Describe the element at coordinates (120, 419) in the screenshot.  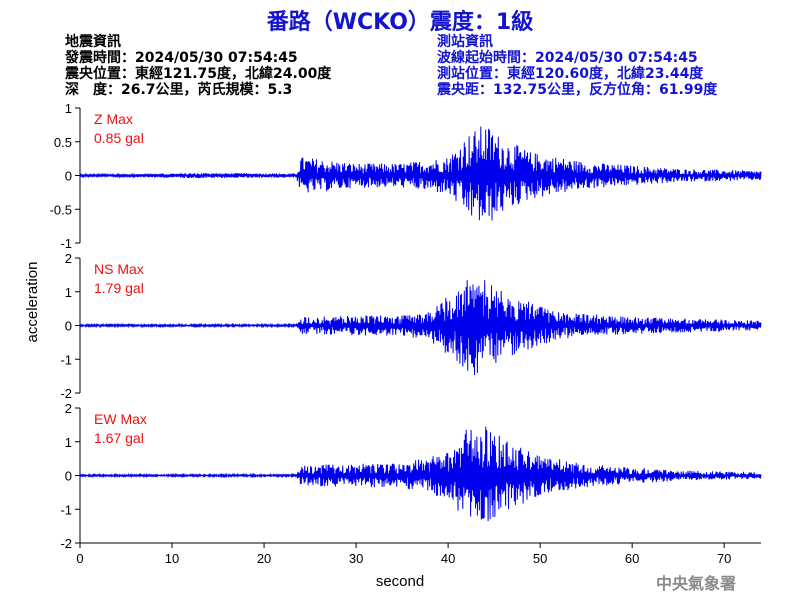
I see `component-name: EW Max` at that location.